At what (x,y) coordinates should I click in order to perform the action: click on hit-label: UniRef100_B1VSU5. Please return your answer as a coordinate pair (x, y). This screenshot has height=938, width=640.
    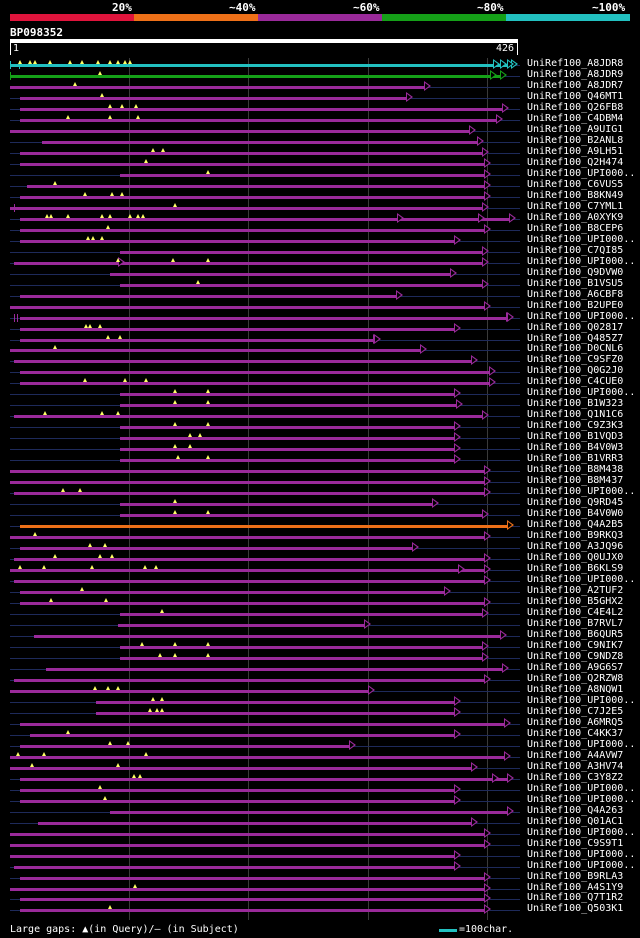
    Looking at the image, I should click on (575, 283).